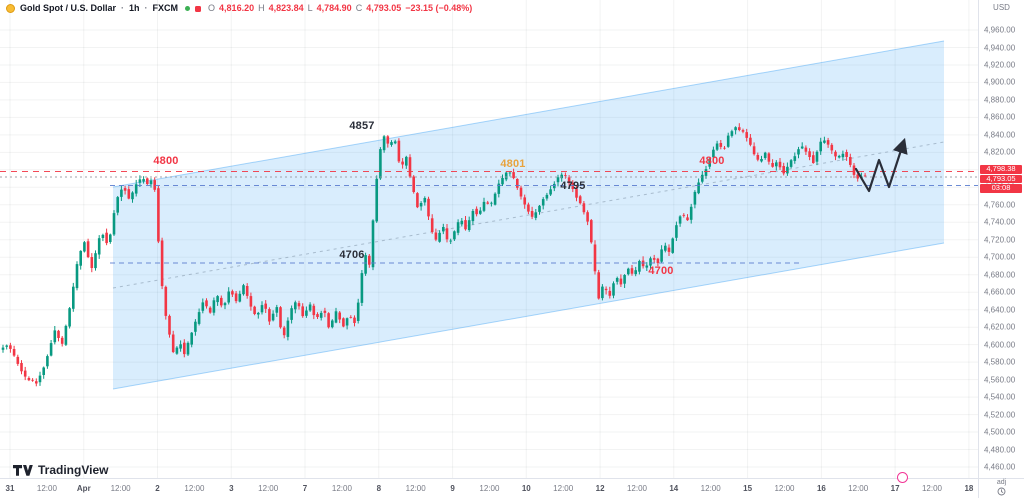 Image resolution: width=1024 pixels, height=498 pixels. I want to click on low-label: L, so click(310, 8).